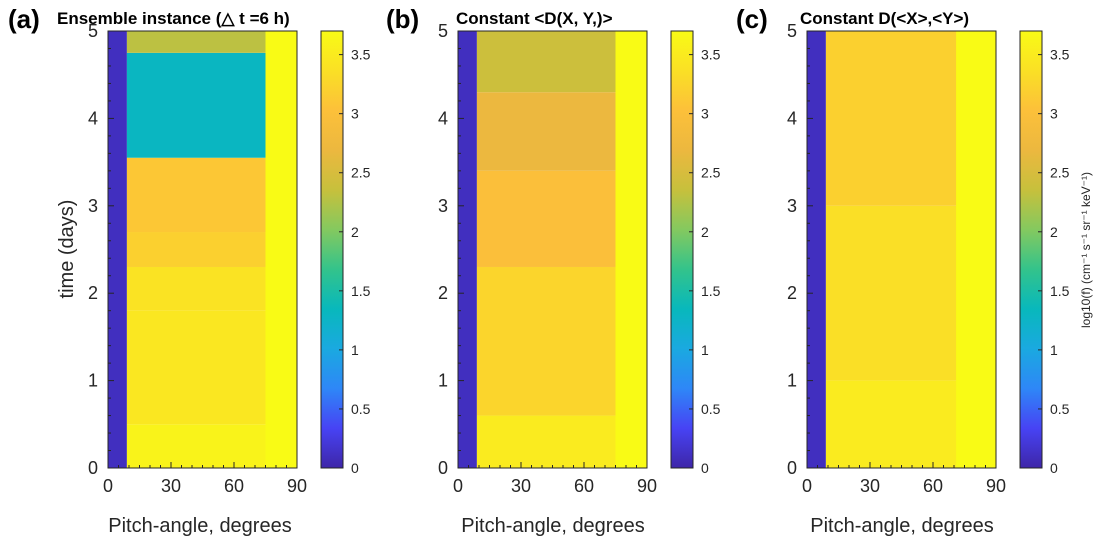 The image size is (1098, 542). Describe the element at coordinates (345, 253) in the screenshot. I see `panel-a-colorbar: 0 0.5 1 1.5 2 2.5 3 3.5` at that location.